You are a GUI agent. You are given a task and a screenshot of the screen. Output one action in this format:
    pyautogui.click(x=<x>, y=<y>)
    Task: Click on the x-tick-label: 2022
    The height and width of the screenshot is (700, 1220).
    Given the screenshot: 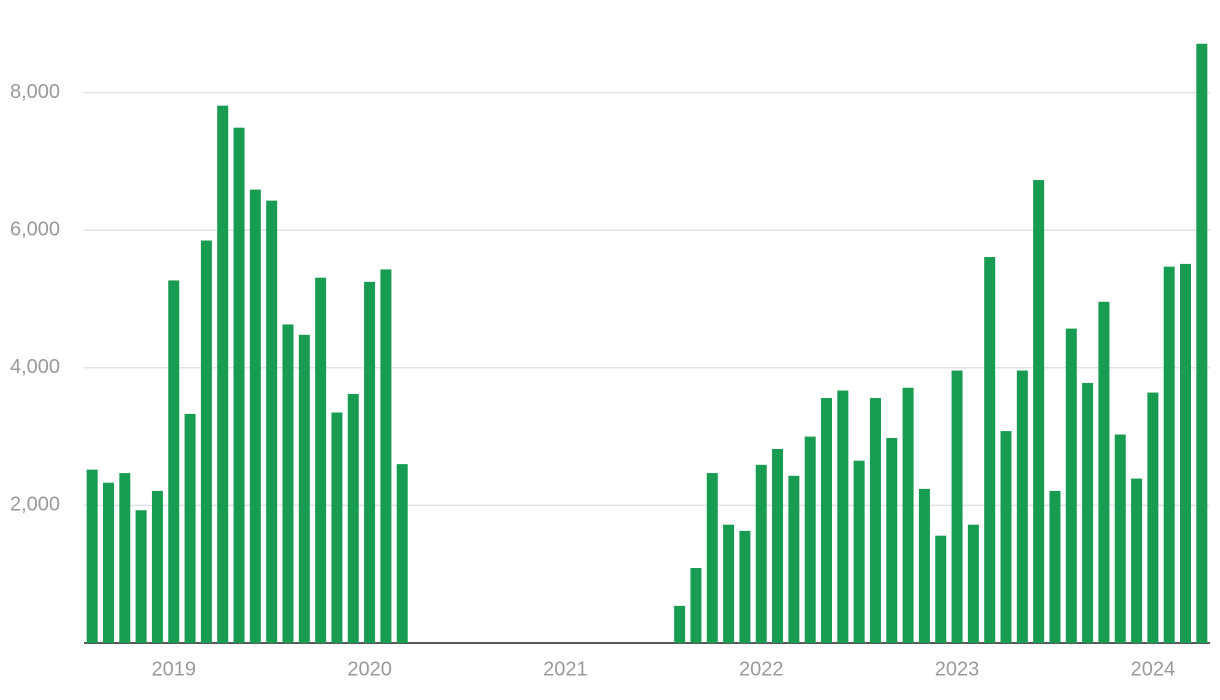 What is the action you would take?
    pyautogui.click(x=761, y=669)
    